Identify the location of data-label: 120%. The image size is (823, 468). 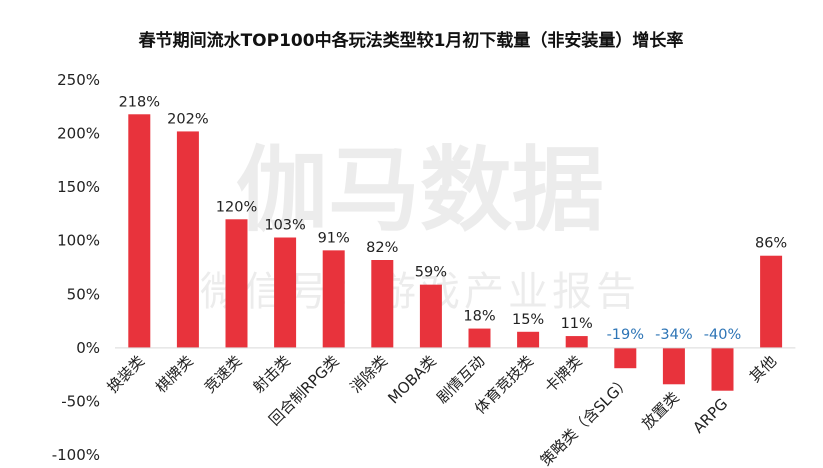
(236, 207).